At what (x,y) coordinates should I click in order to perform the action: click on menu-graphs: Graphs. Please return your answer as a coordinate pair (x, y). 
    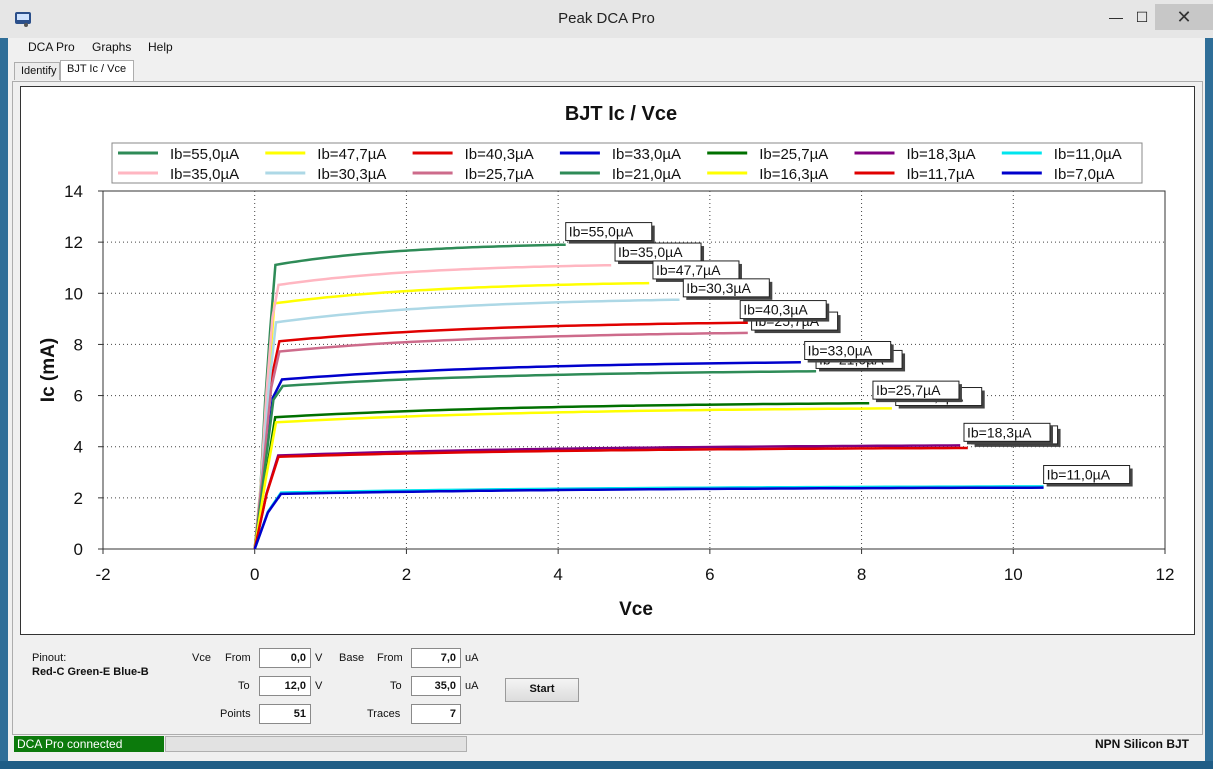
    Looking at the image, I should click on (112, 47).